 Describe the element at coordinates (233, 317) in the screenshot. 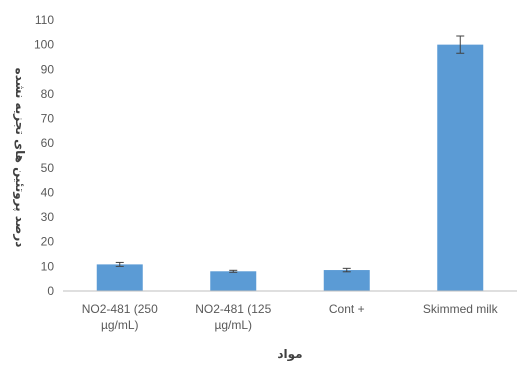

I see `x-tick-label-2: NO2-481 (125 µg/mL)` at that location.